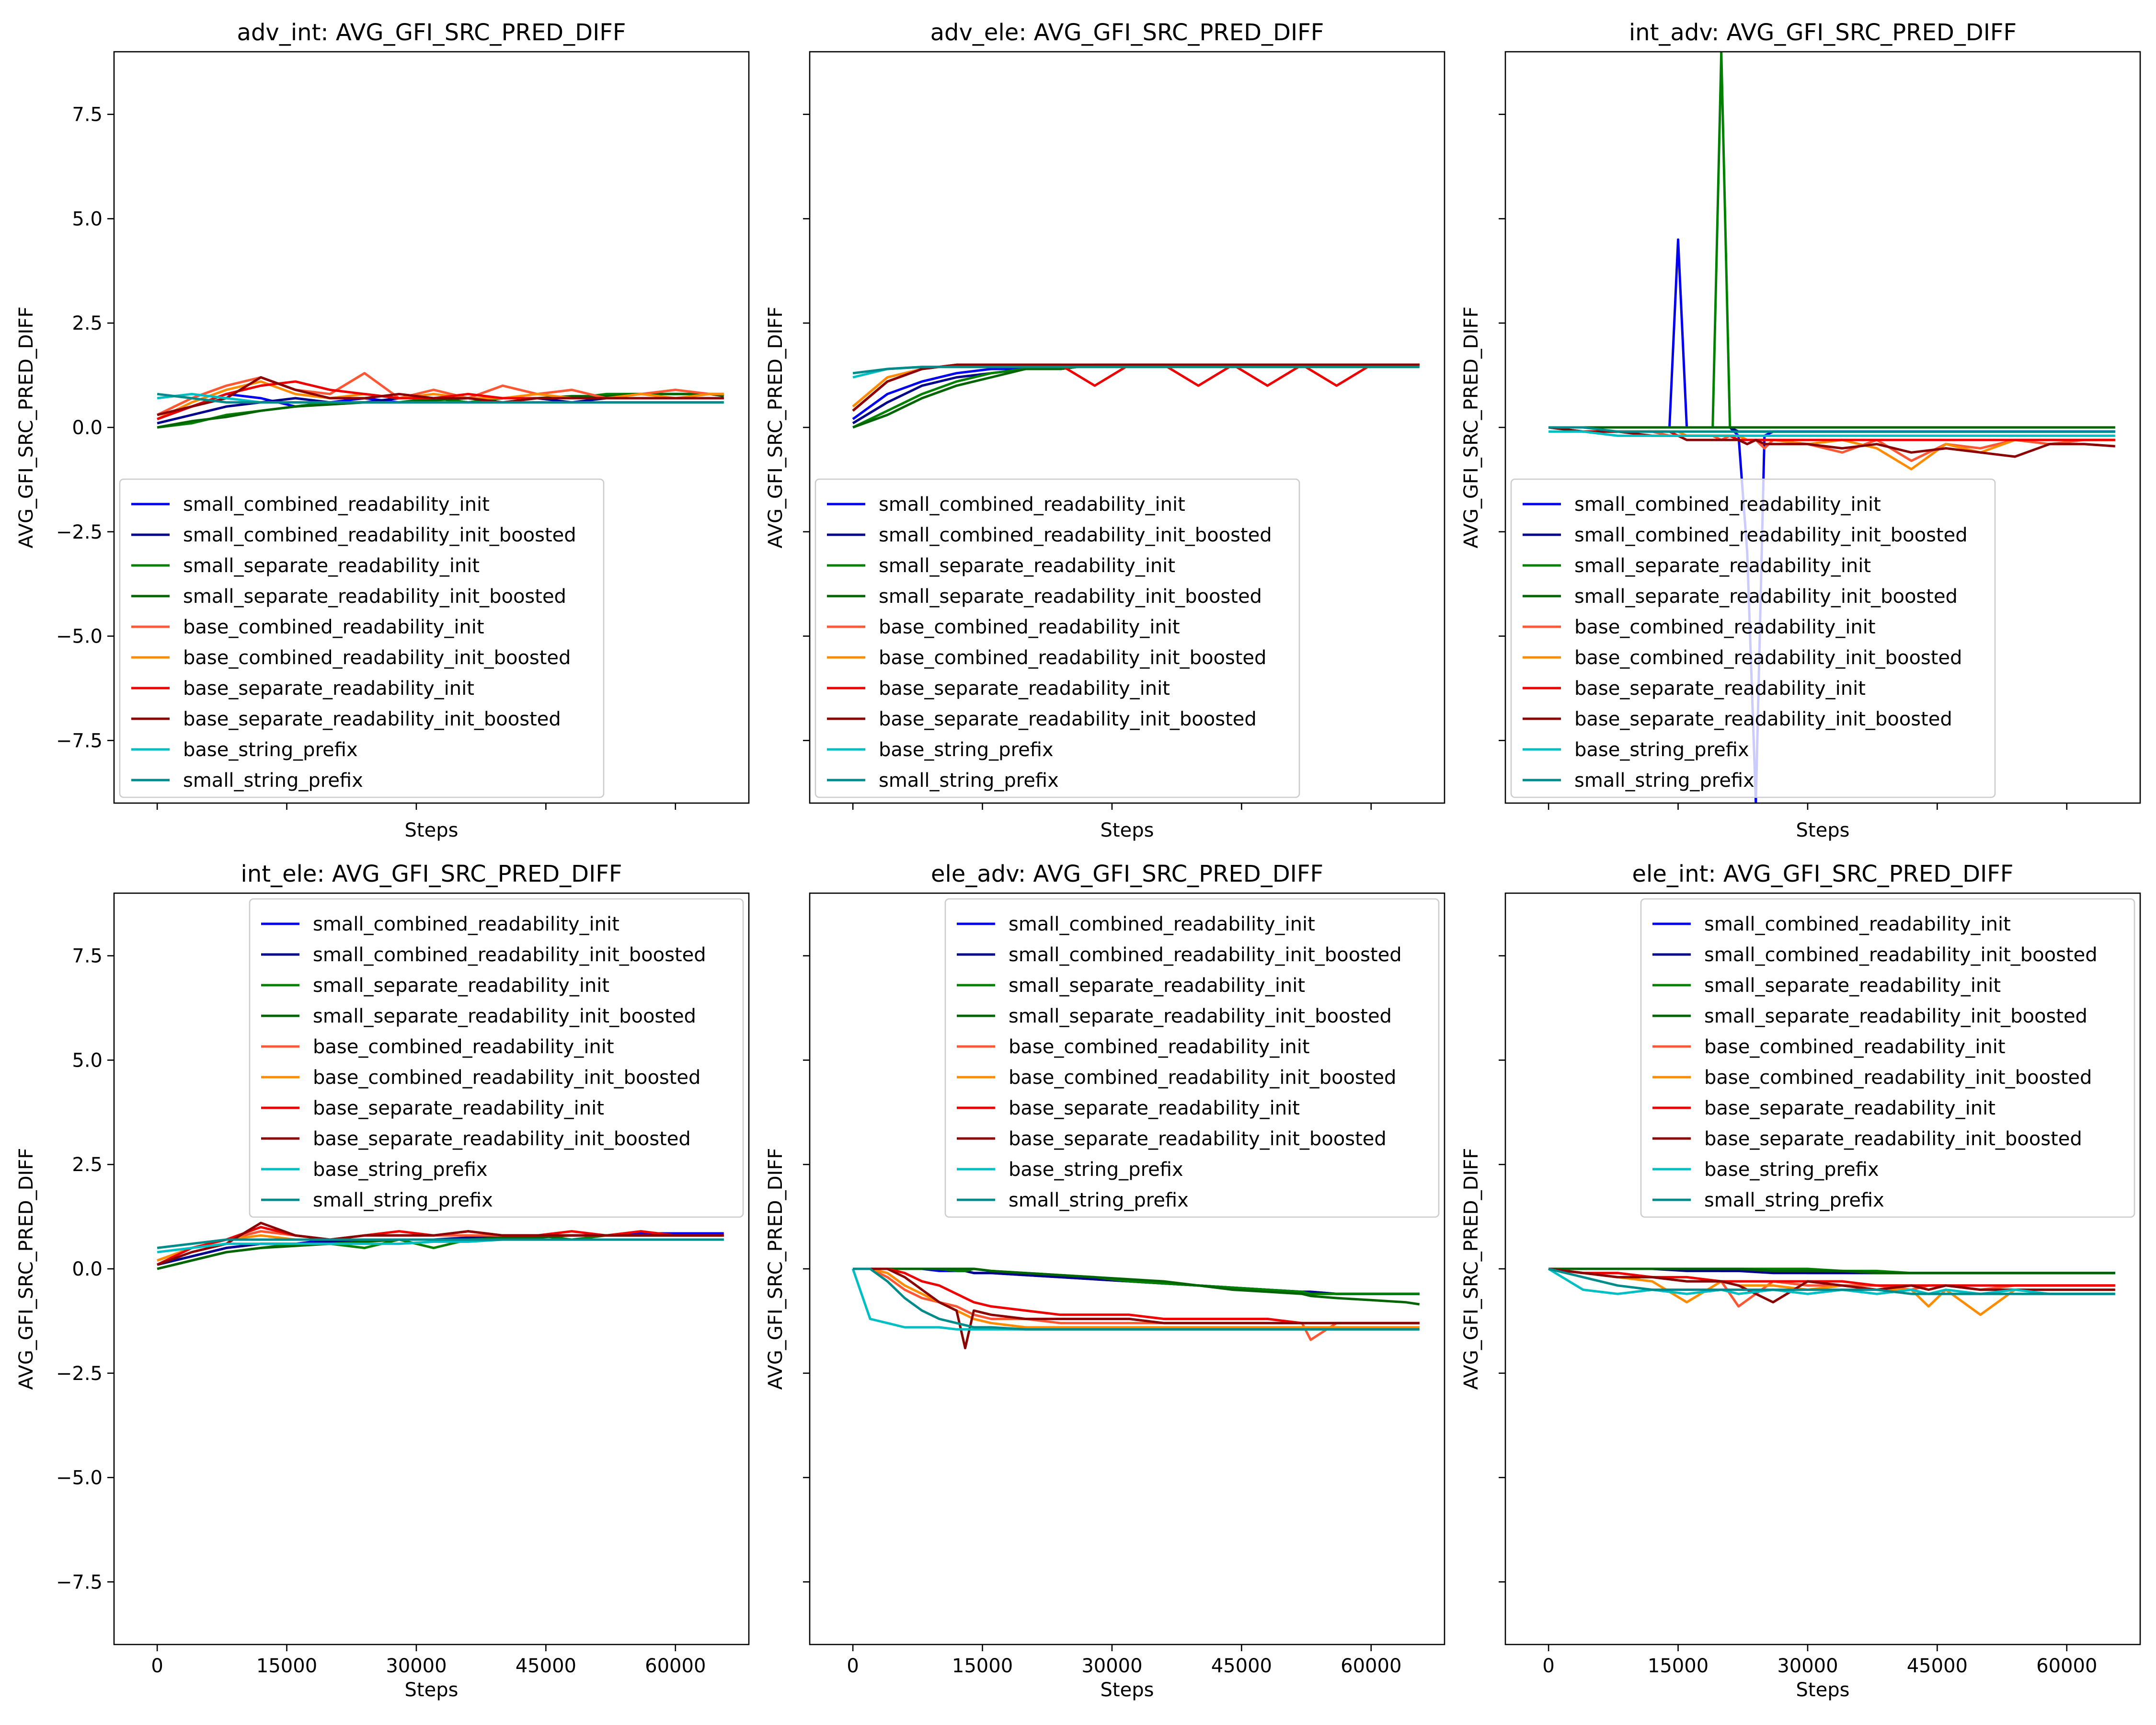 The image size is (2156, 1725). Describe the element at coordinates (1241, 1666) in the screenshot. I see `x-tick-label: 45000` at that location.